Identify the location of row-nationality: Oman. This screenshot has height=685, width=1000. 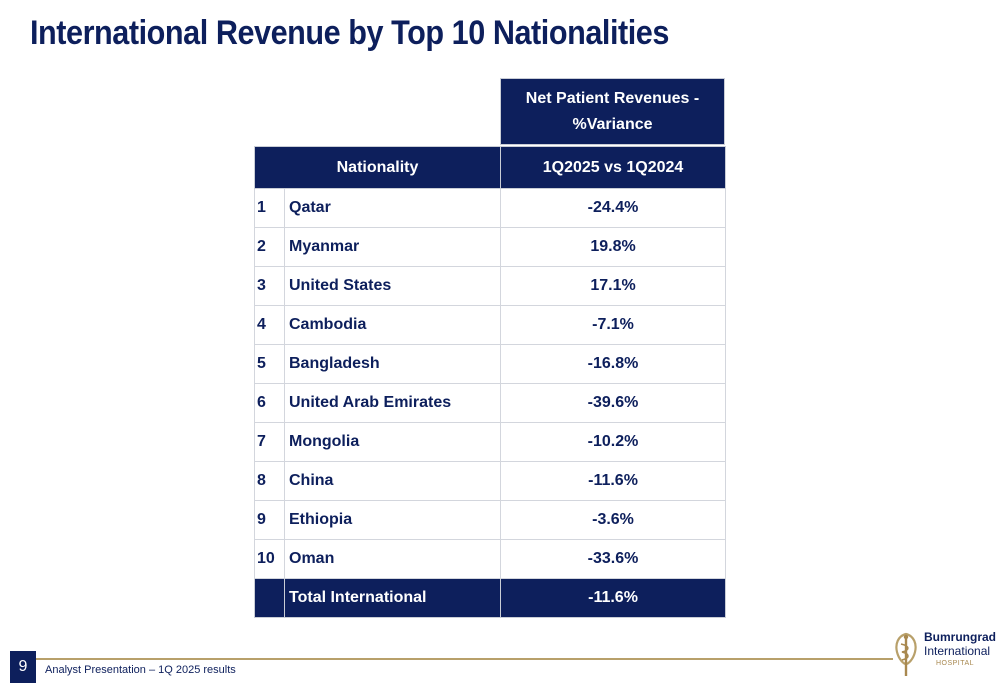
(392, 559).